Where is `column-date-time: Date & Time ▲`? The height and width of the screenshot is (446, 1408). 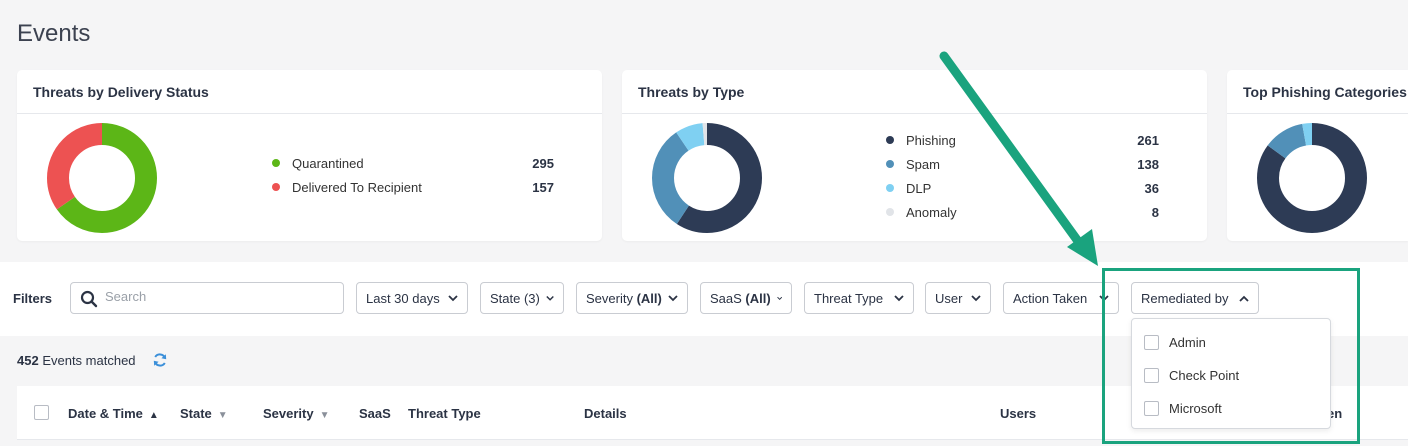
column-date-time: Date & Time ▲ is located at coordinates (113, 413).